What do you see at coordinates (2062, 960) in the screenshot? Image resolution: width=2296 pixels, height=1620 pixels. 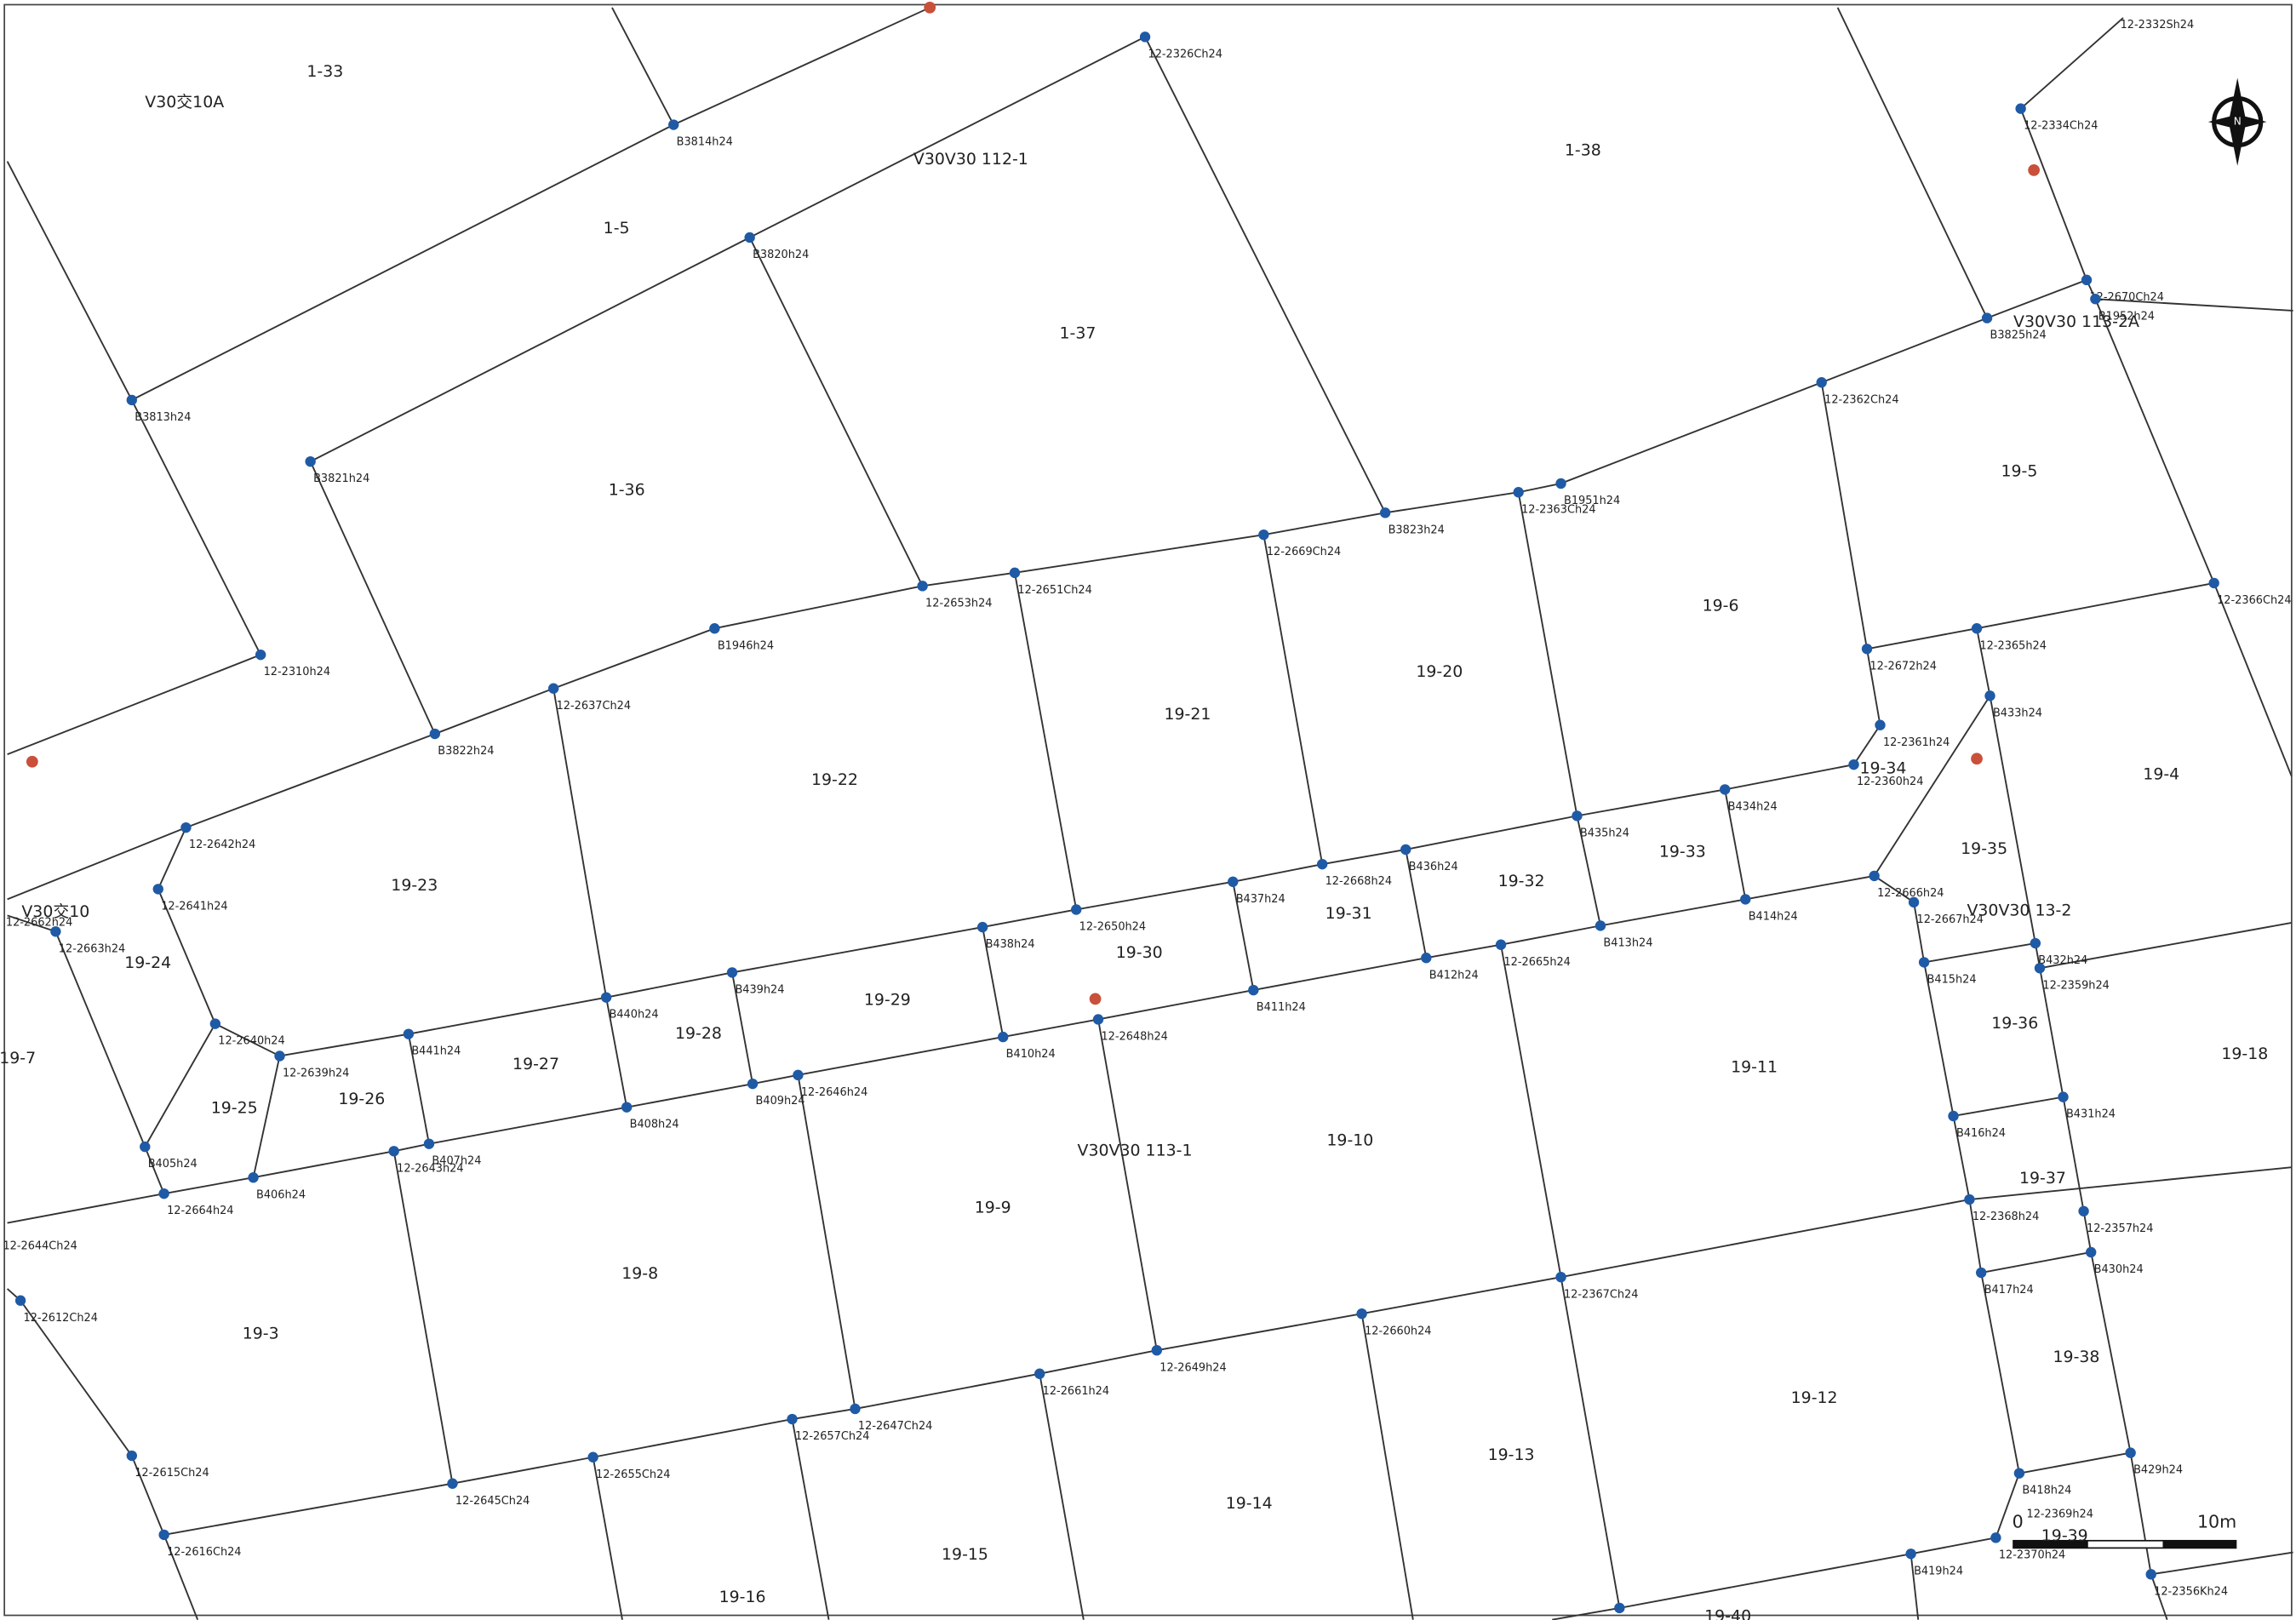 I see `point-label: B432h24` at bounding box center [2062, 960].